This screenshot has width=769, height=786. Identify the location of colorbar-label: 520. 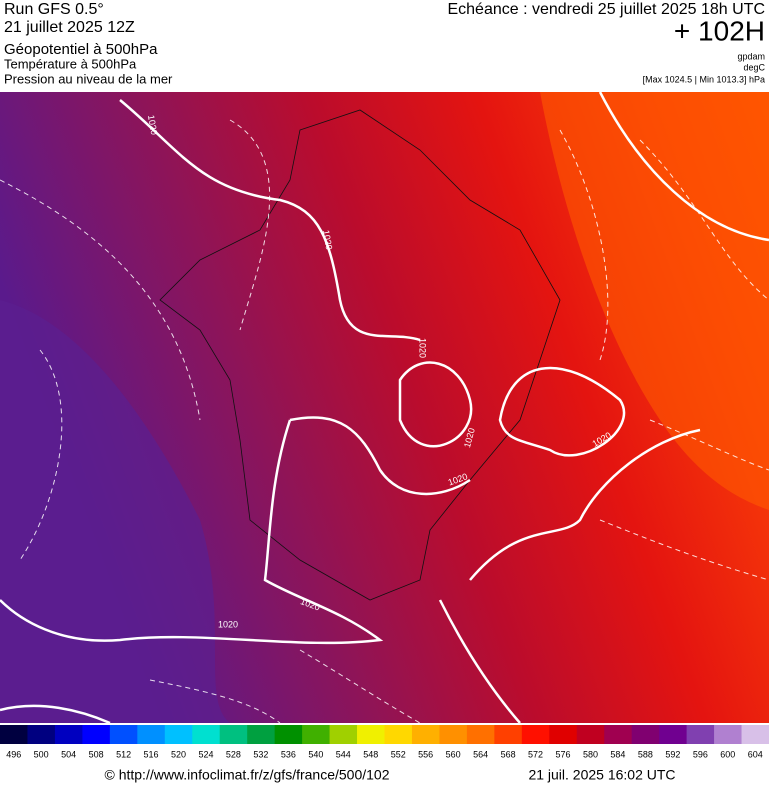
(178, 754).